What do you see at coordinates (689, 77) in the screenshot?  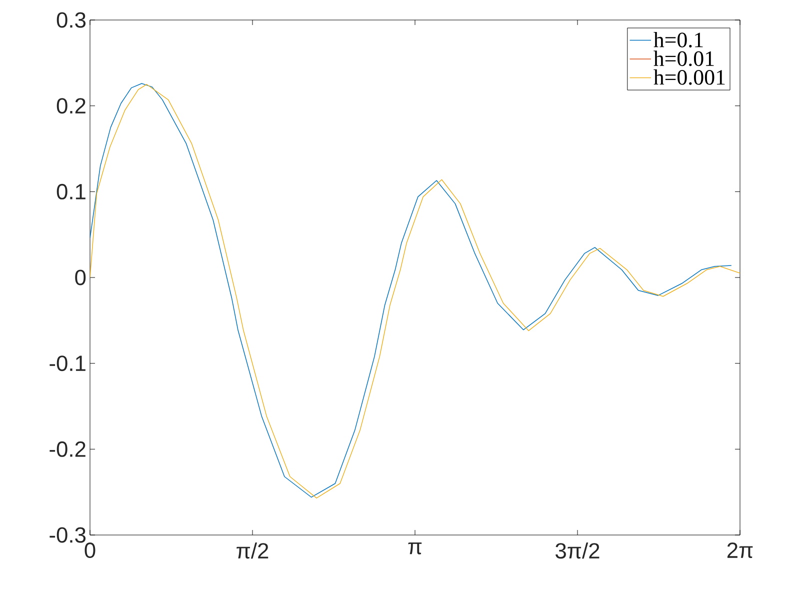 I see `legend-label: h=0.001` at bounding box center [689, 77].